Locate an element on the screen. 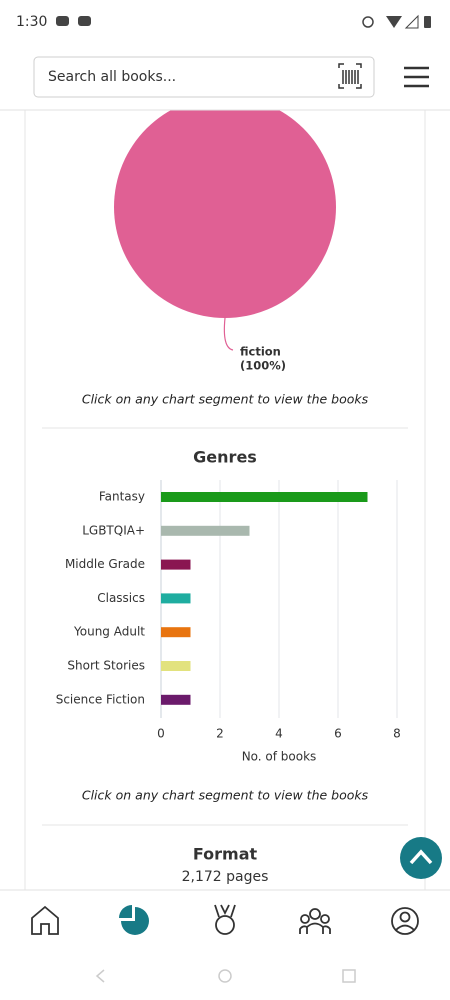  x-tick-label: 6 is located at coordinates (338, 734).